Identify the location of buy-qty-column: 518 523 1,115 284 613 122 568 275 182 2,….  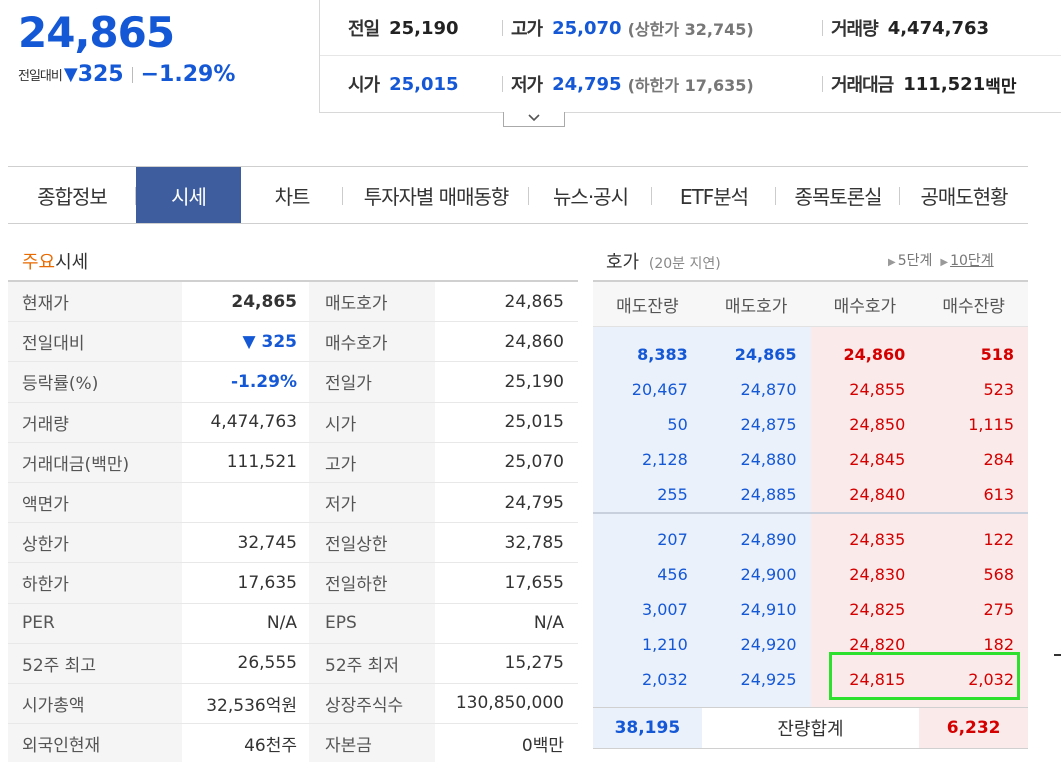
(973, 517).